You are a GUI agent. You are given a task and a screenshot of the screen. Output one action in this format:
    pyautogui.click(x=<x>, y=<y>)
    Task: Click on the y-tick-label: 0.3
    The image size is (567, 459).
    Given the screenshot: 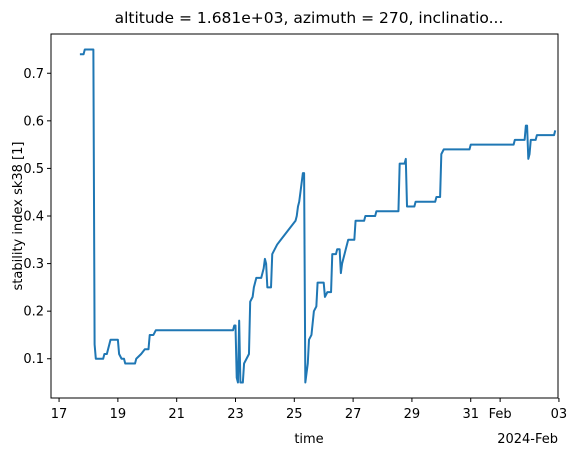 What is the action you would take?
    pyautogui.click(x=33, y=264)
    